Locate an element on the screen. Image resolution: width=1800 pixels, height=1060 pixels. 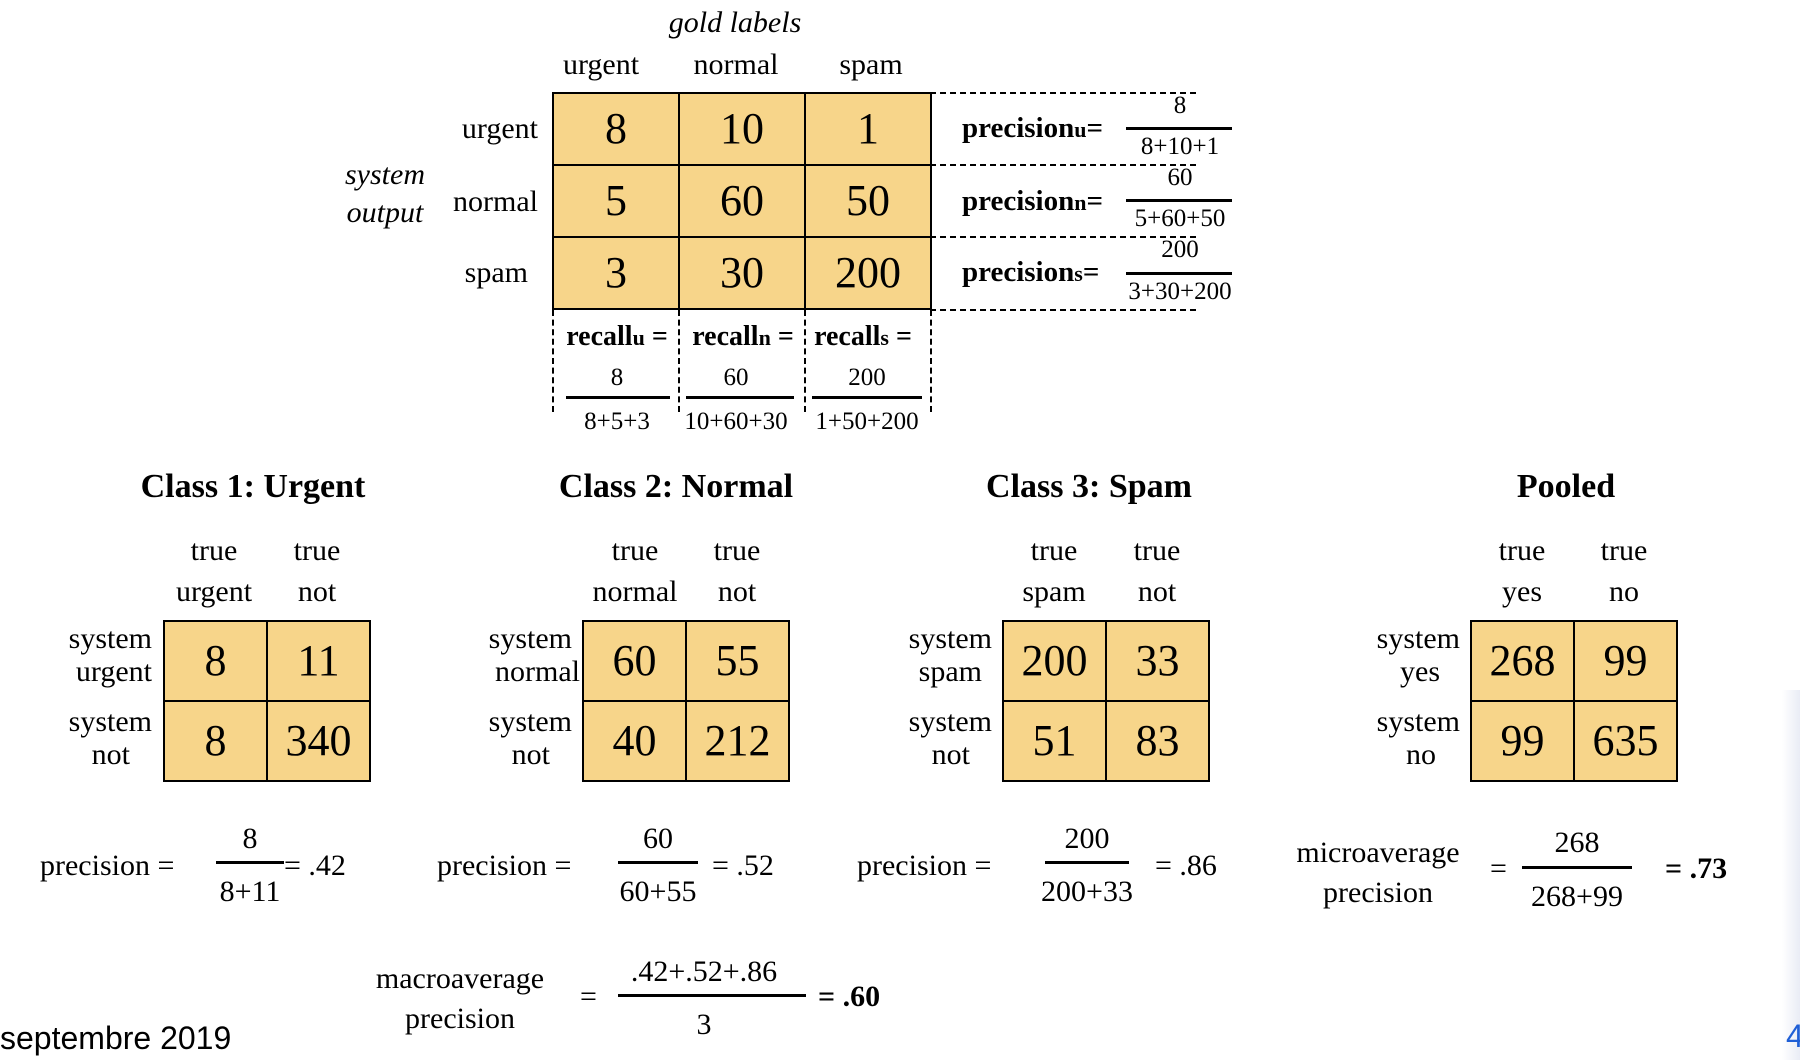
col-header: normal is located at coordinates (635, 592).